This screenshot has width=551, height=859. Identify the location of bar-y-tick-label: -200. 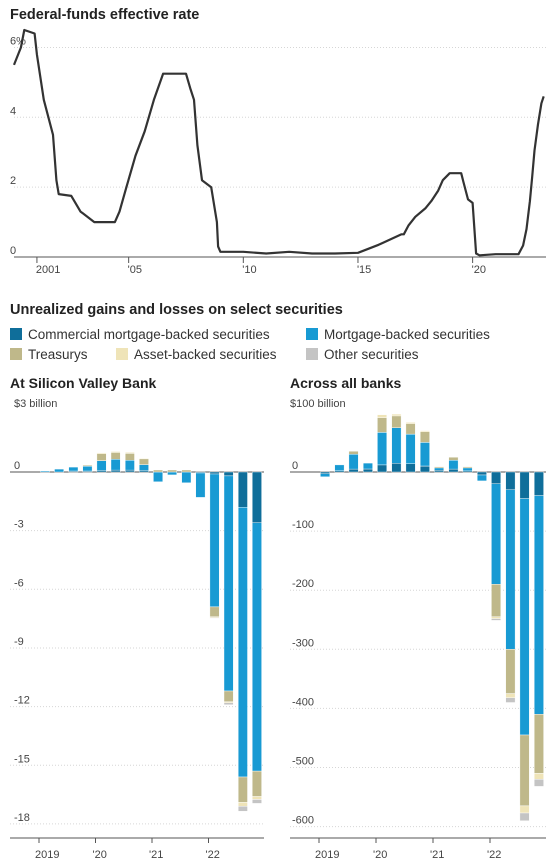
(303, 584).